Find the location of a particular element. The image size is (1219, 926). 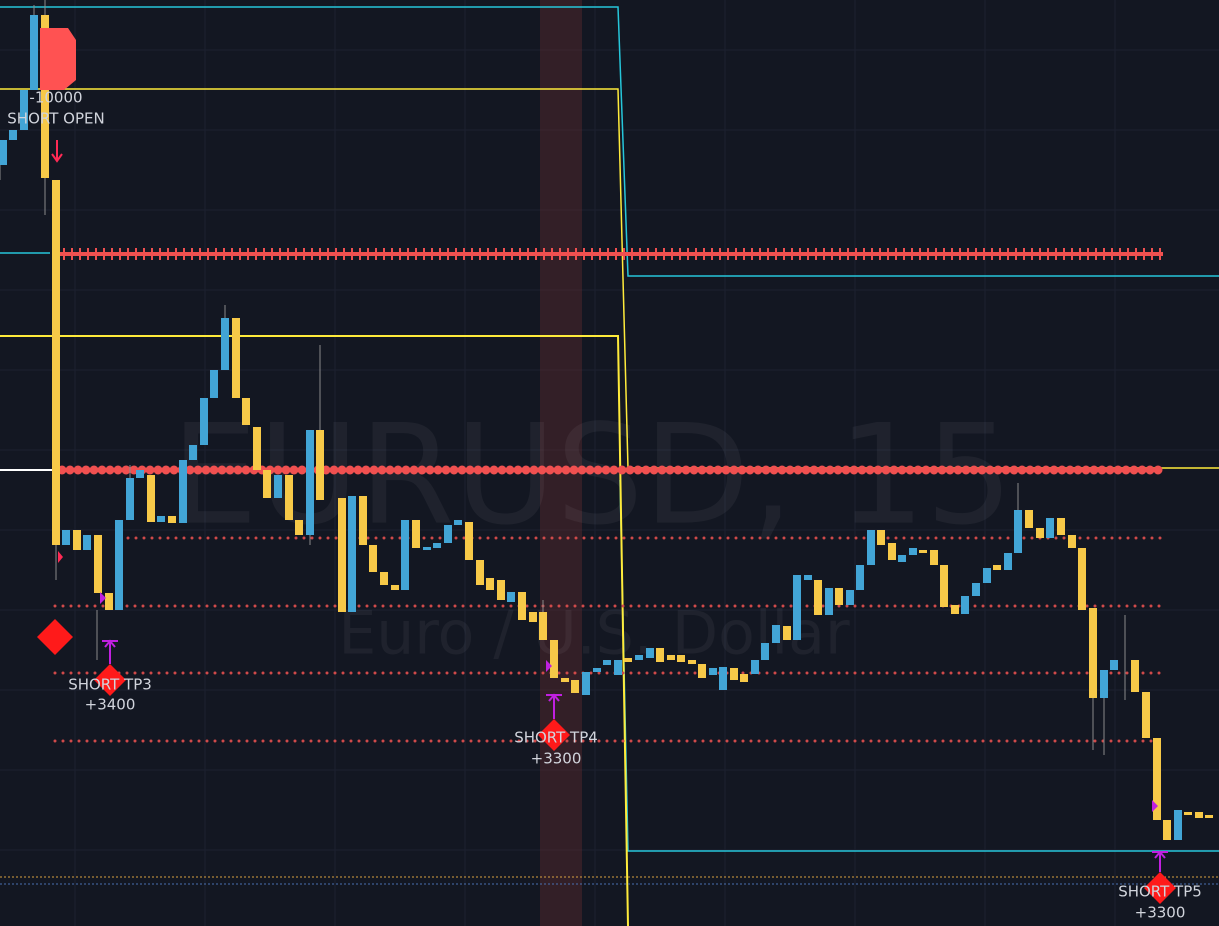

tp4-label: SHORT TP4 is located at coordinates (556, 738).